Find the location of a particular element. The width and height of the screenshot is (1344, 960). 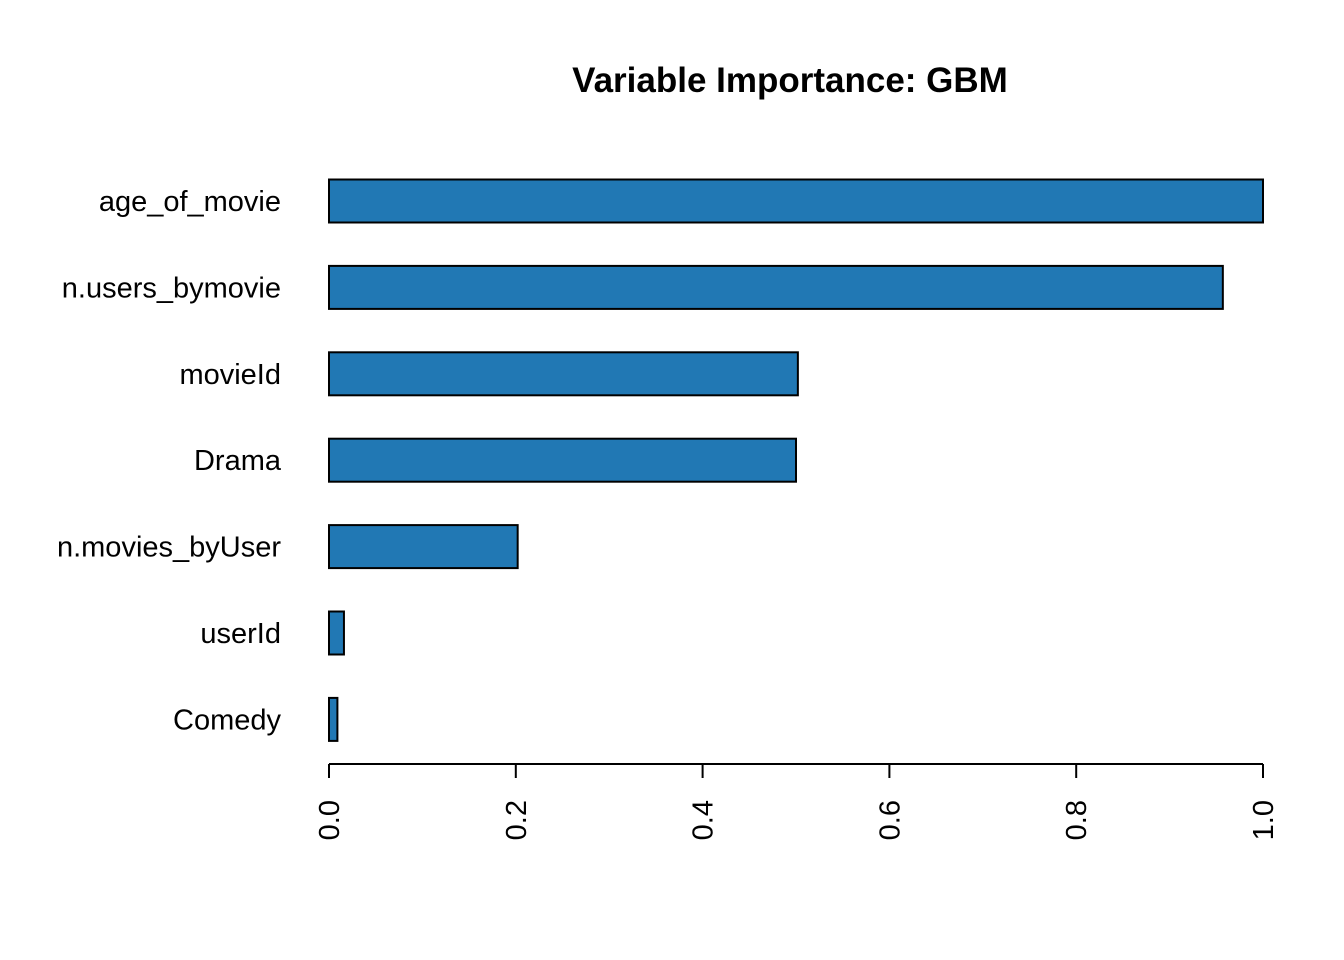

category-label: userId is located at coordinates (240, 634).